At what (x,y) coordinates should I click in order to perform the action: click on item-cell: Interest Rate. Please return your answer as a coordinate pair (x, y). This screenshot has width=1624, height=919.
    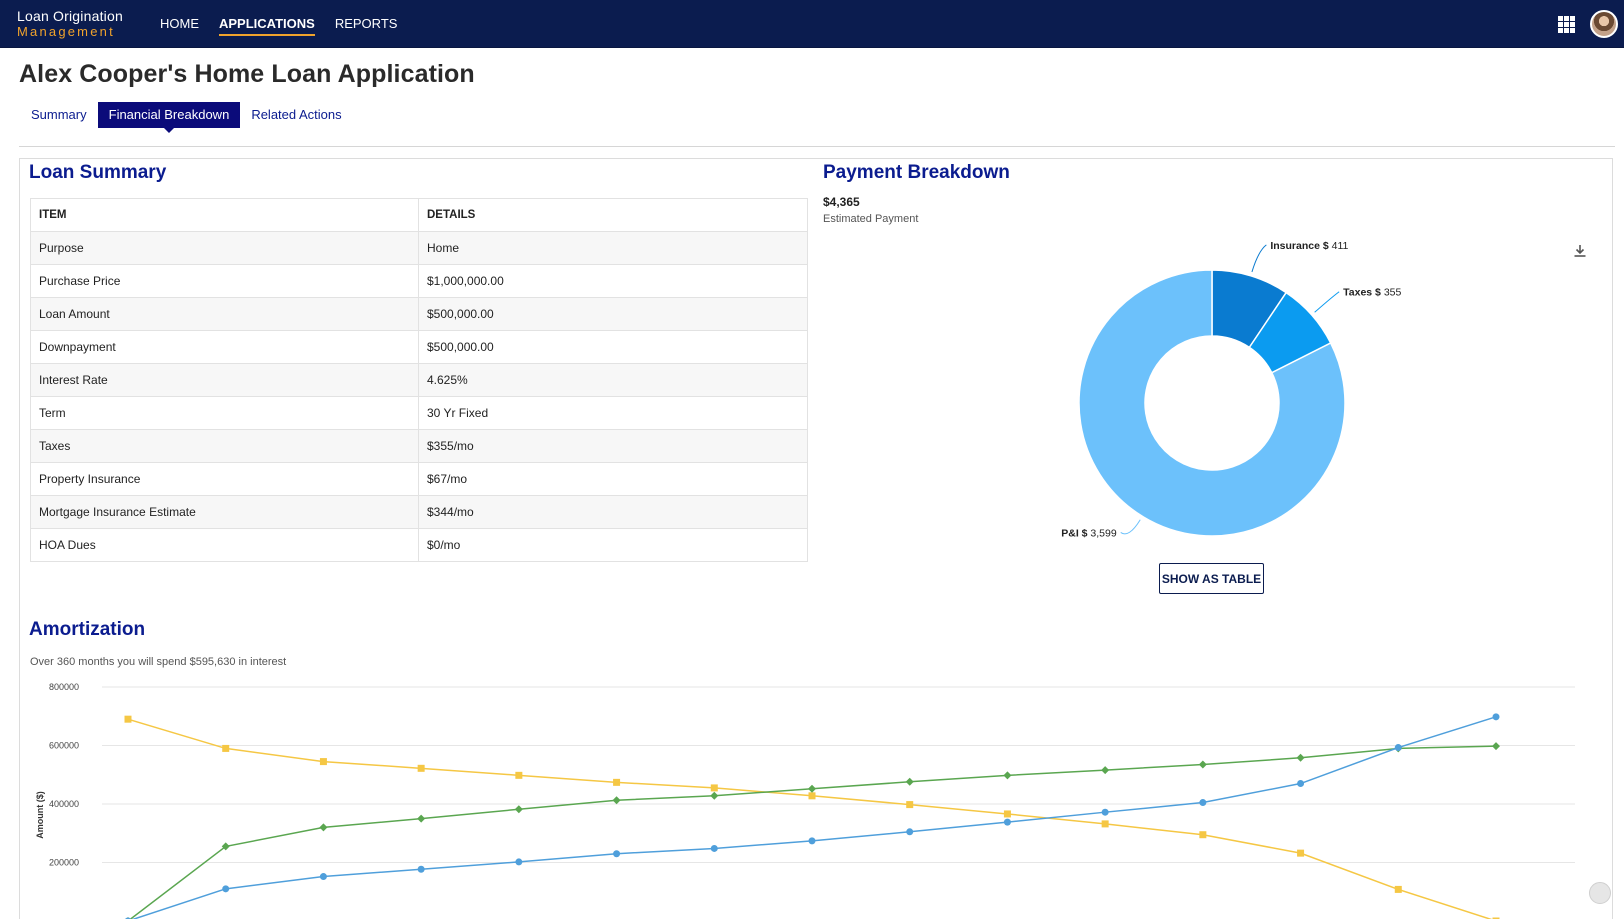
    Looking at the image, I should click on (224, 380).